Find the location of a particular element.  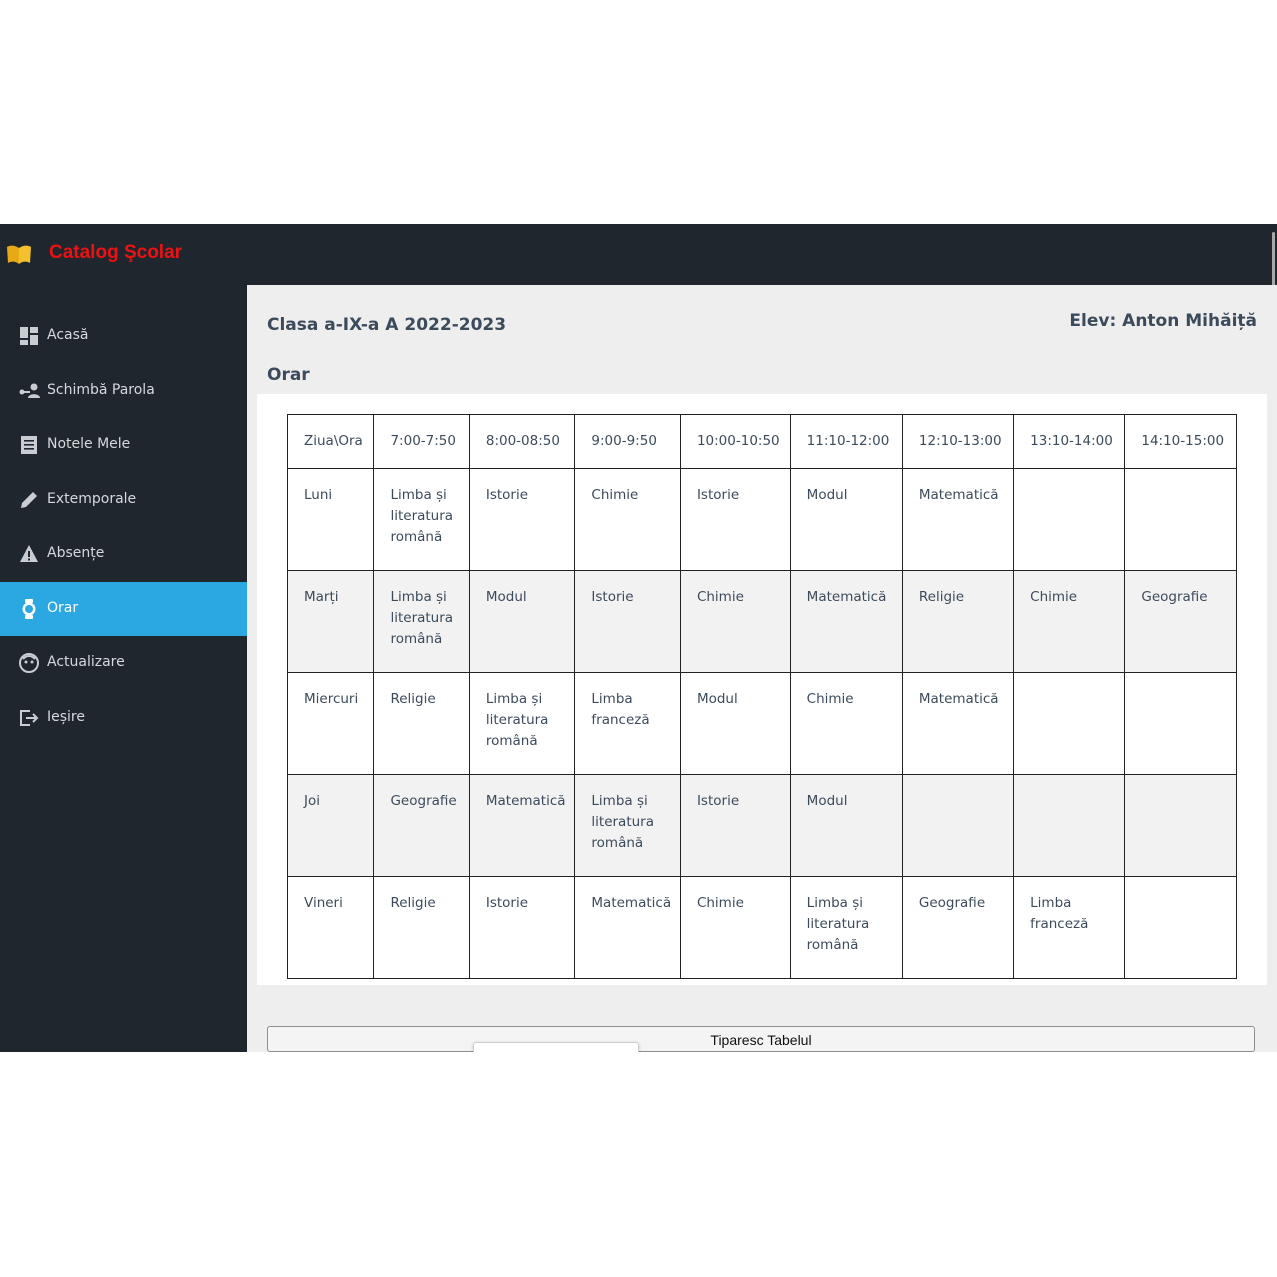

header-cell: 9:00-9:50 is located at coordinates (627, 441).